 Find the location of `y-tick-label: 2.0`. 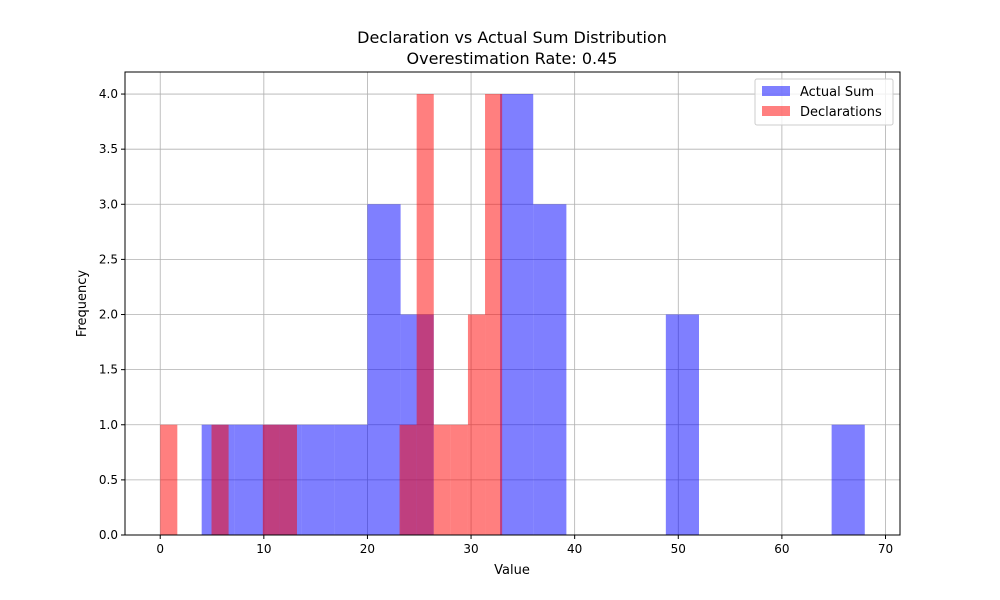

y-tick-label: 2.0 is located at coordinates (108, 315).